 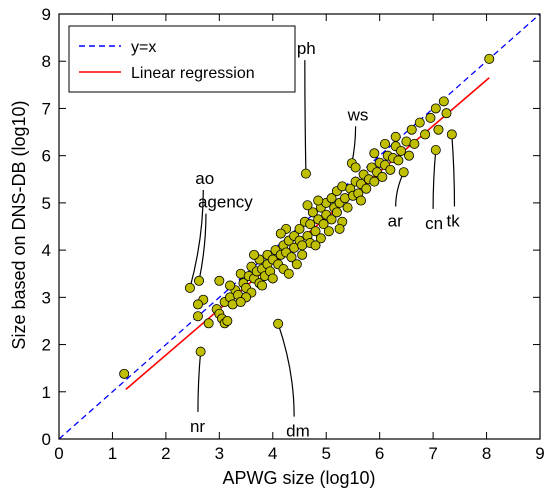 What do you see at coordinates (182, 59) in the screenshot?
I see `legend-box` at bounding box center [182, 59].